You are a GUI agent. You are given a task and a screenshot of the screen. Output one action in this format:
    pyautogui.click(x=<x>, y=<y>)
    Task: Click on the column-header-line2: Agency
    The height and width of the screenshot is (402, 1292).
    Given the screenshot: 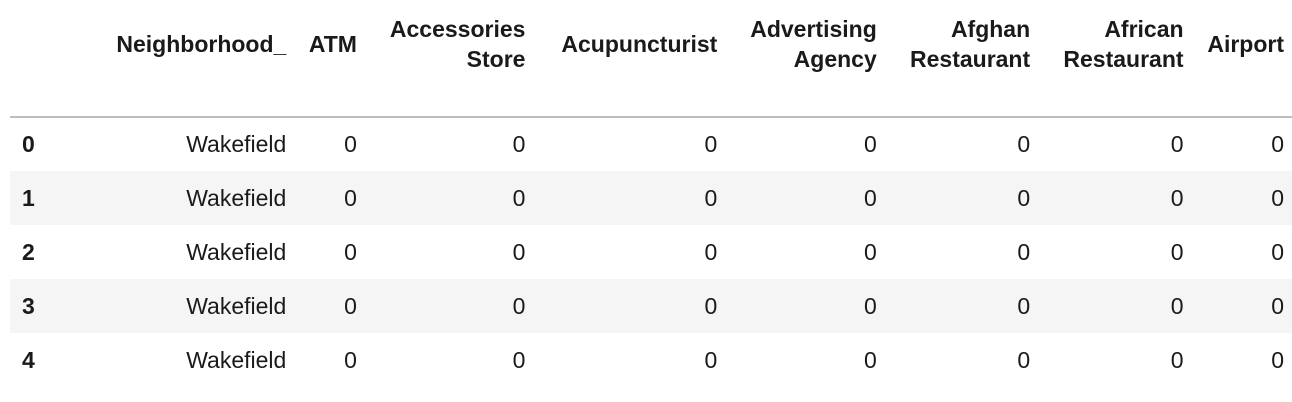 What is the action you would take?
    pyautogui.click(x=835, y=59)
    